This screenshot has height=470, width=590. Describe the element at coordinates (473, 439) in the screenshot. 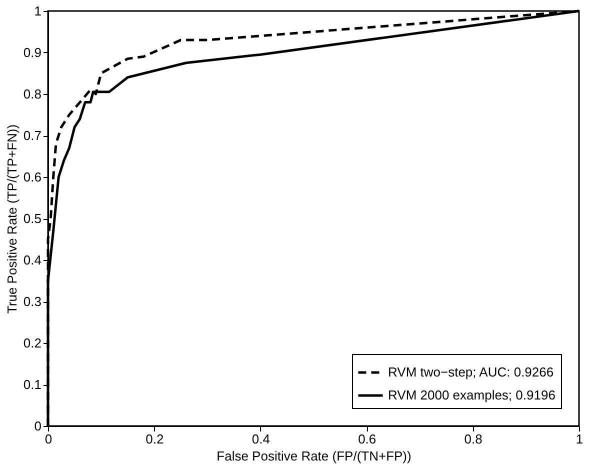

I see `x-tick-label: 0.8` at that location.